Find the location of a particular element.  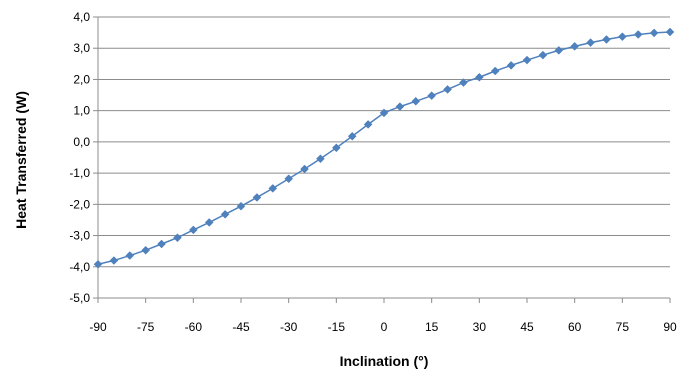

x-tick-label: 90 is located at coordinates (670, 327).